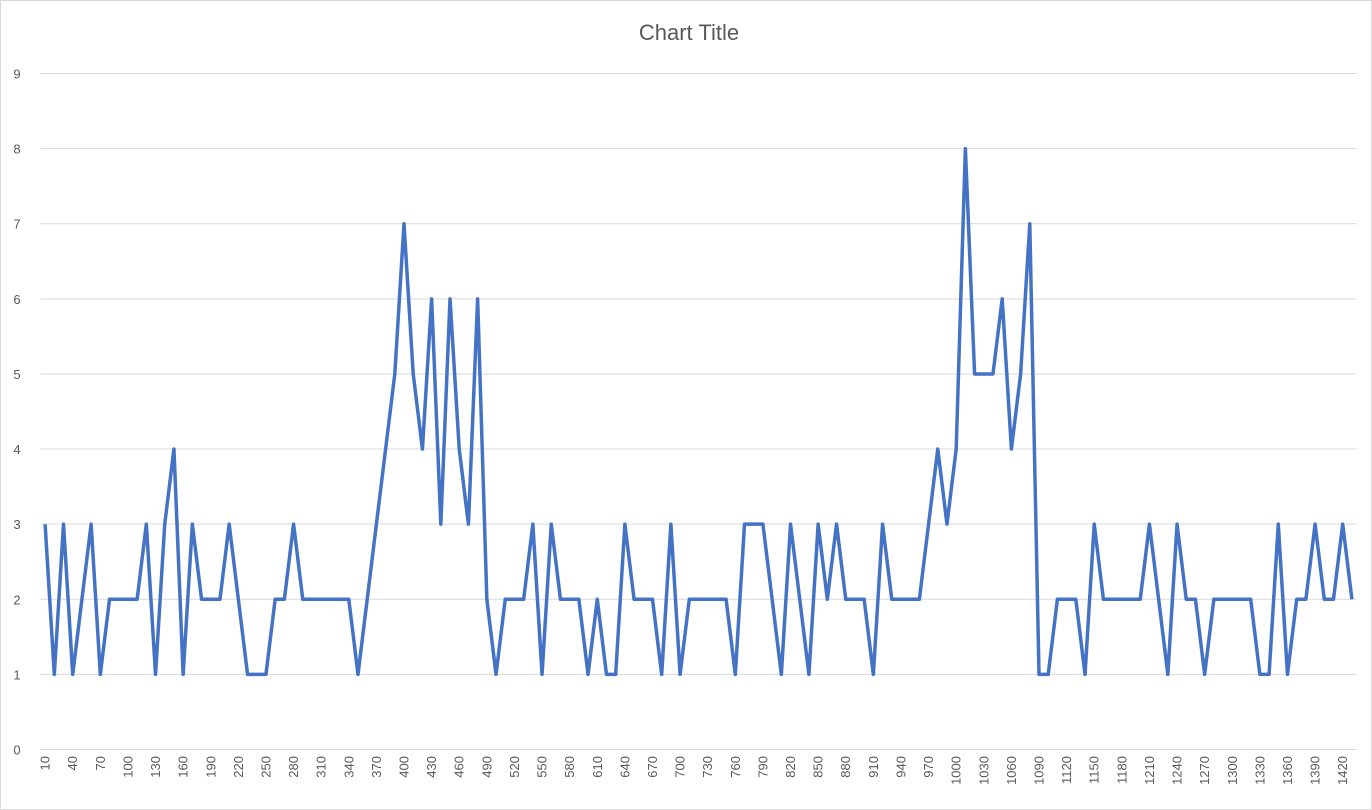 This screenshot has width=1372, height=810. What do you see at coordinates (569, 767) in the screenshot?
I see `x-tick-label: 580` at bounding box center [569, 767].